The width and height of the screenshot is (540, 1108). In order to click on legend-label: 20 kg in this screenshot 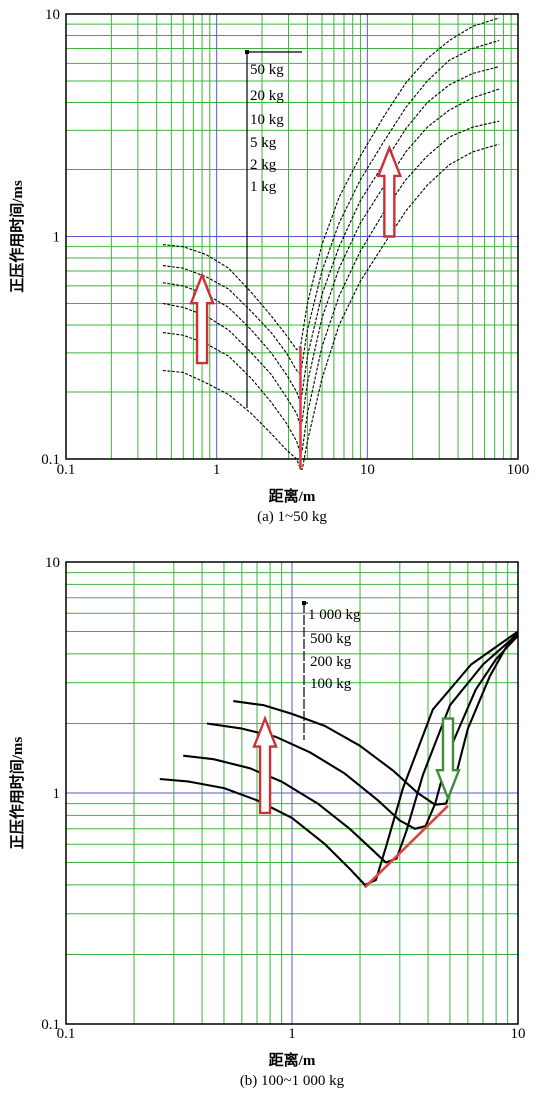, I will do `click(267, 96)`.